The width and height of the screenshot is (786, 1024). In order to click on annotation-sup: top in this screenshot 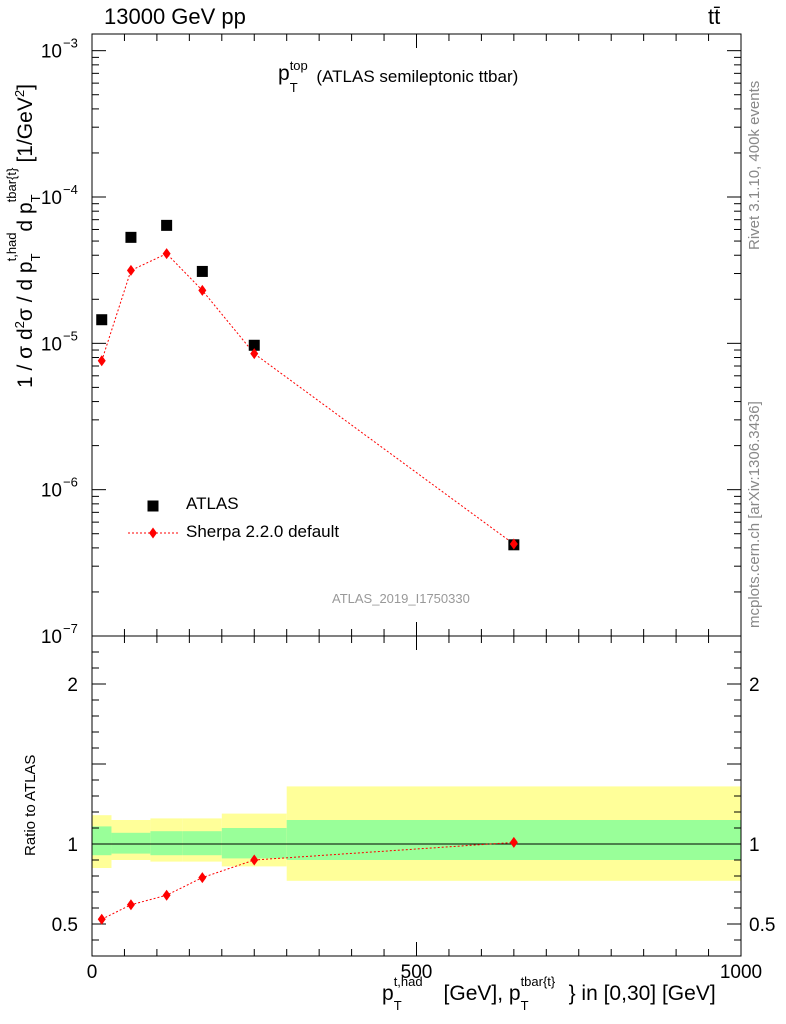, I will do `click(298, 65)`.